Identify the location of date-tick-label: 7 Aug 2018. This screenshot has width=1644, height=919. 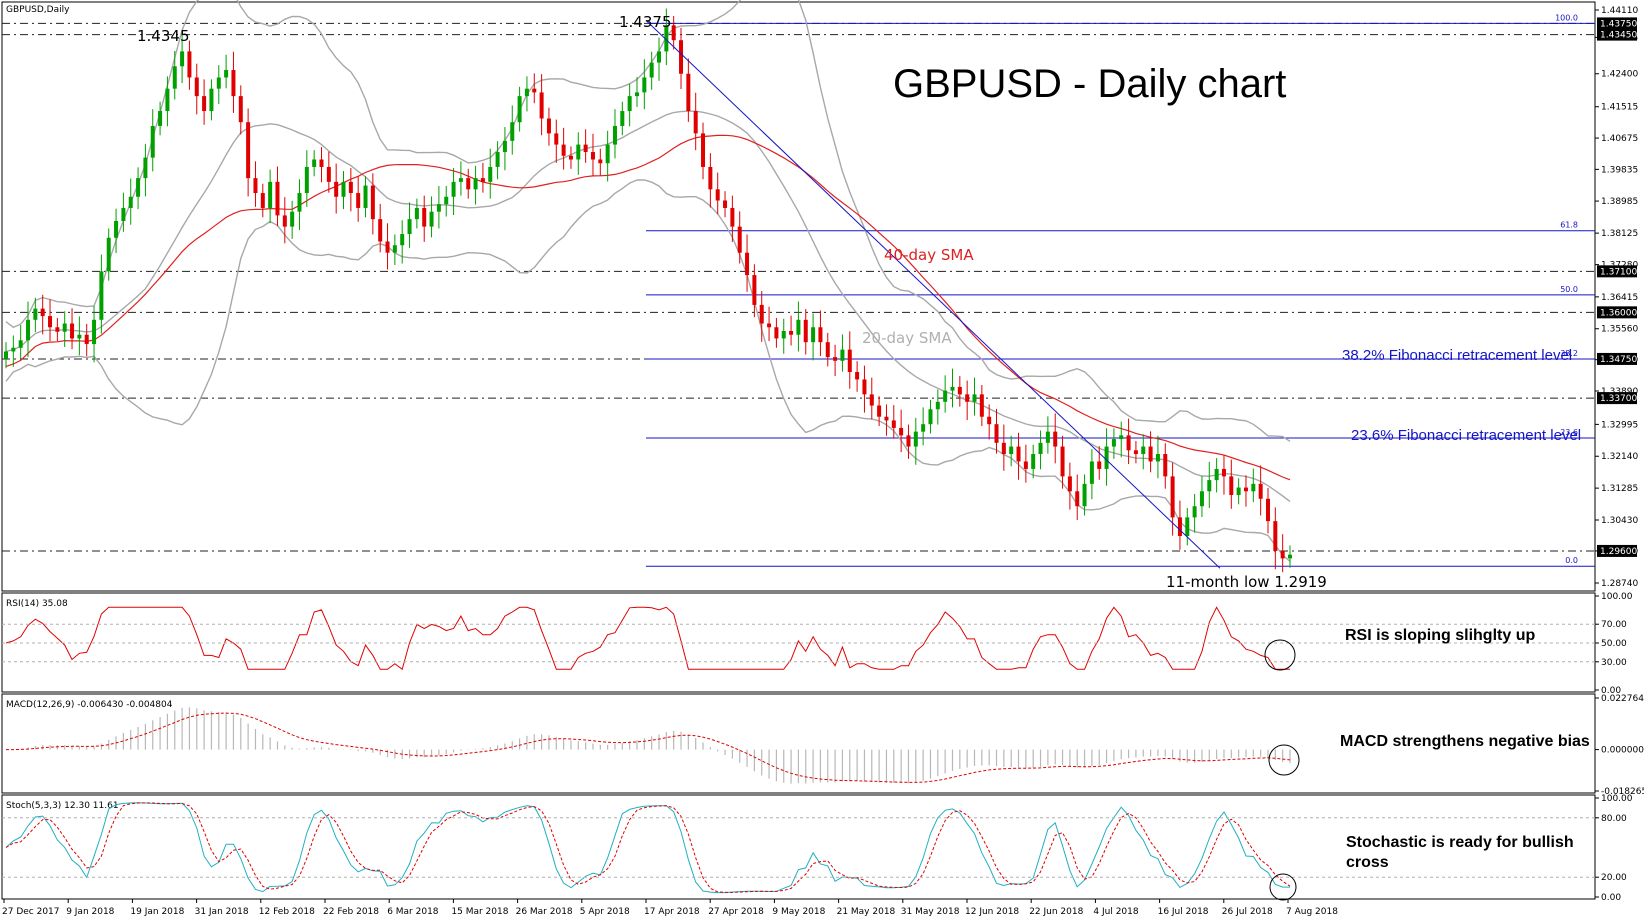
(1312, 912).